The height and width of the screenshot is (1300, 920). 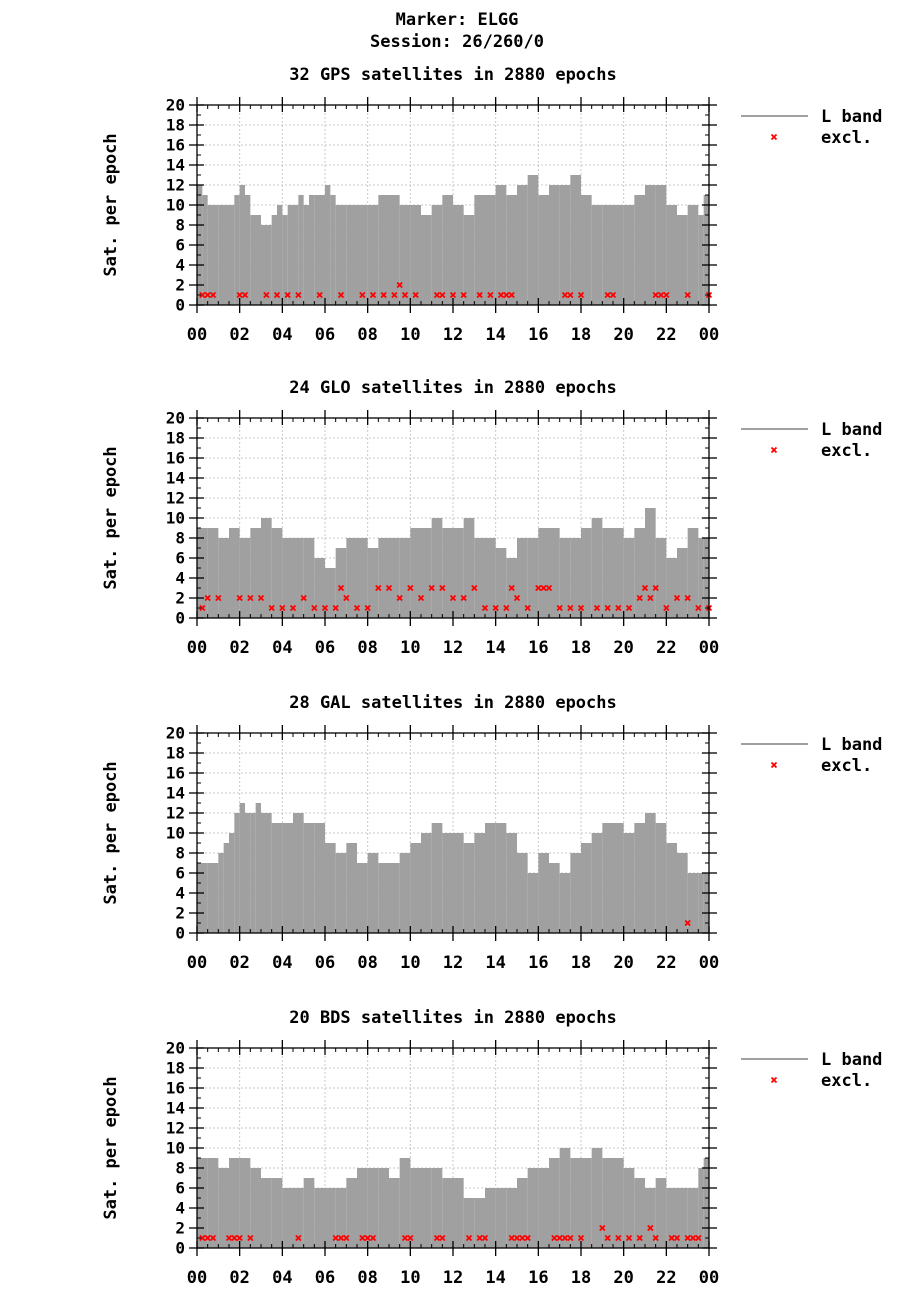 What do you see at coordinates (453, 1278) in the screenshot?
I see `x-tick-label: 12` at bounding box center [453, 1278].